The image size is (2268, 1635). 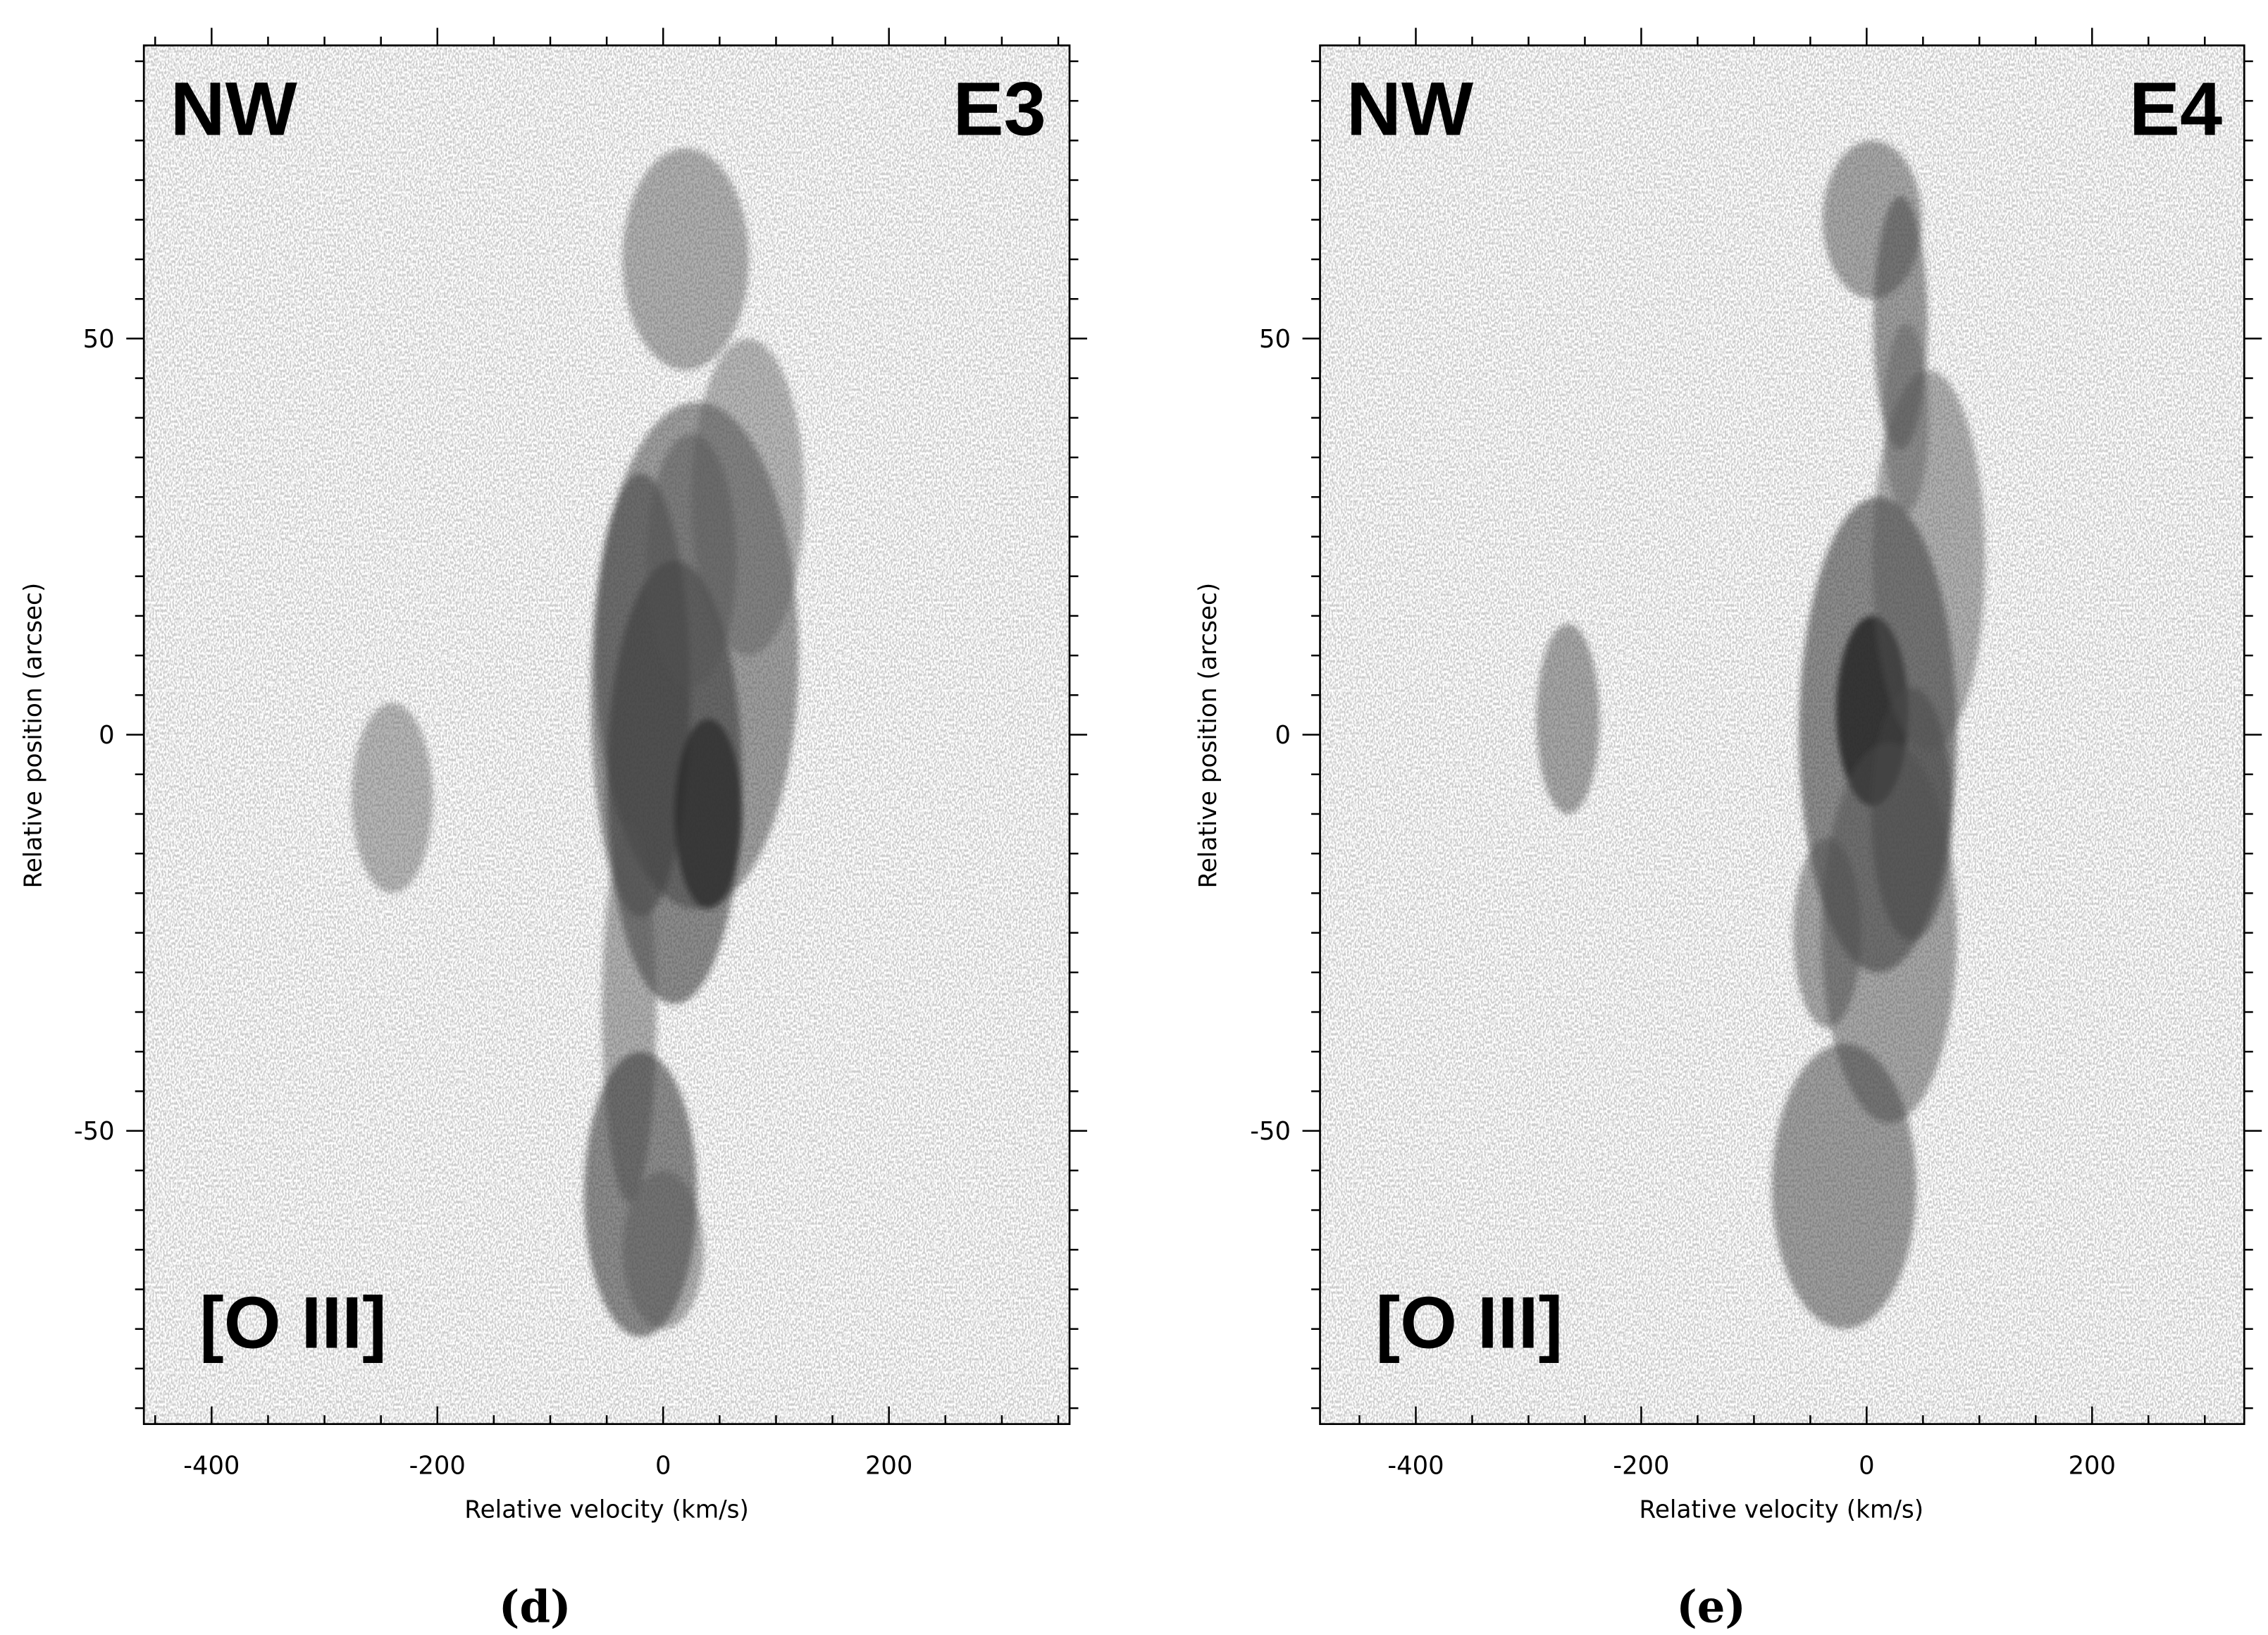 What do you see at coordinates (663, 1466) in the screenshot?
I see `xtick-label-d-0: 0` at bounding box center [663, 1466].